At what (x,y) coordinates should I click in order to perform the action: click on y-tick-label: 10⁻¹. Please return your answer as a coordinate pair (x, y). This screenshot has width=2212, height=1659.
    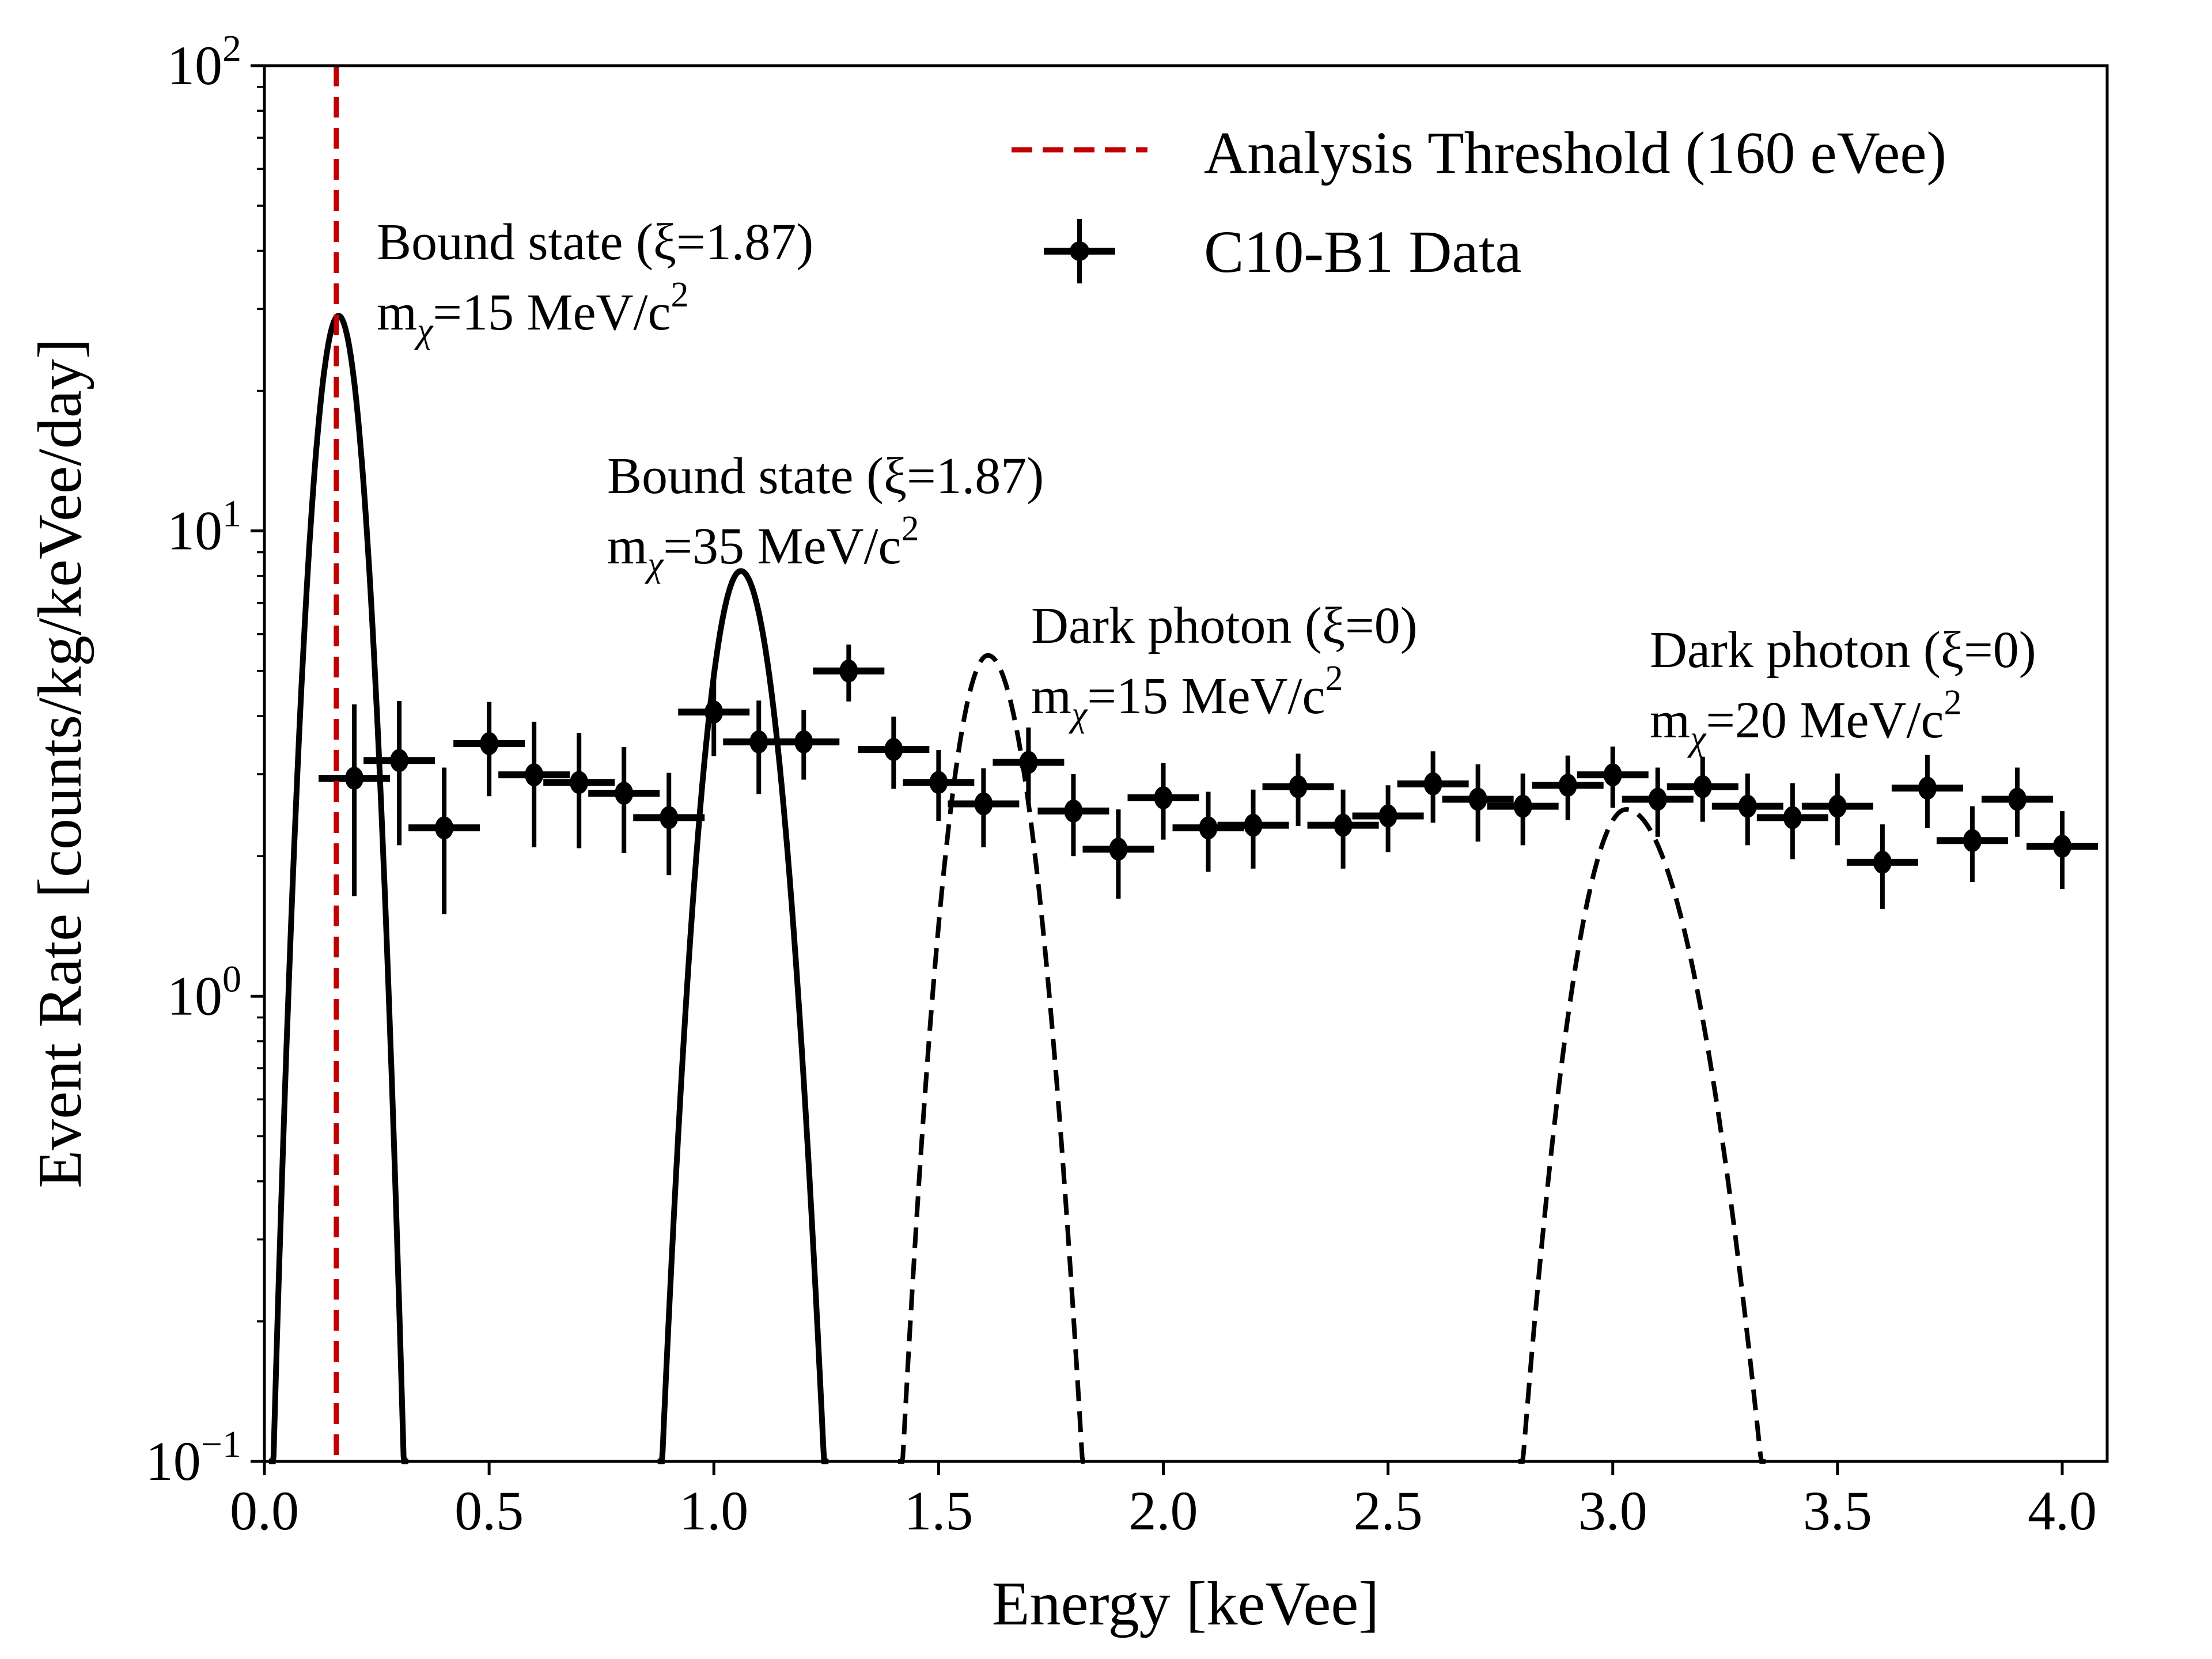
    Looking at the image, I should click on (193, 1457).